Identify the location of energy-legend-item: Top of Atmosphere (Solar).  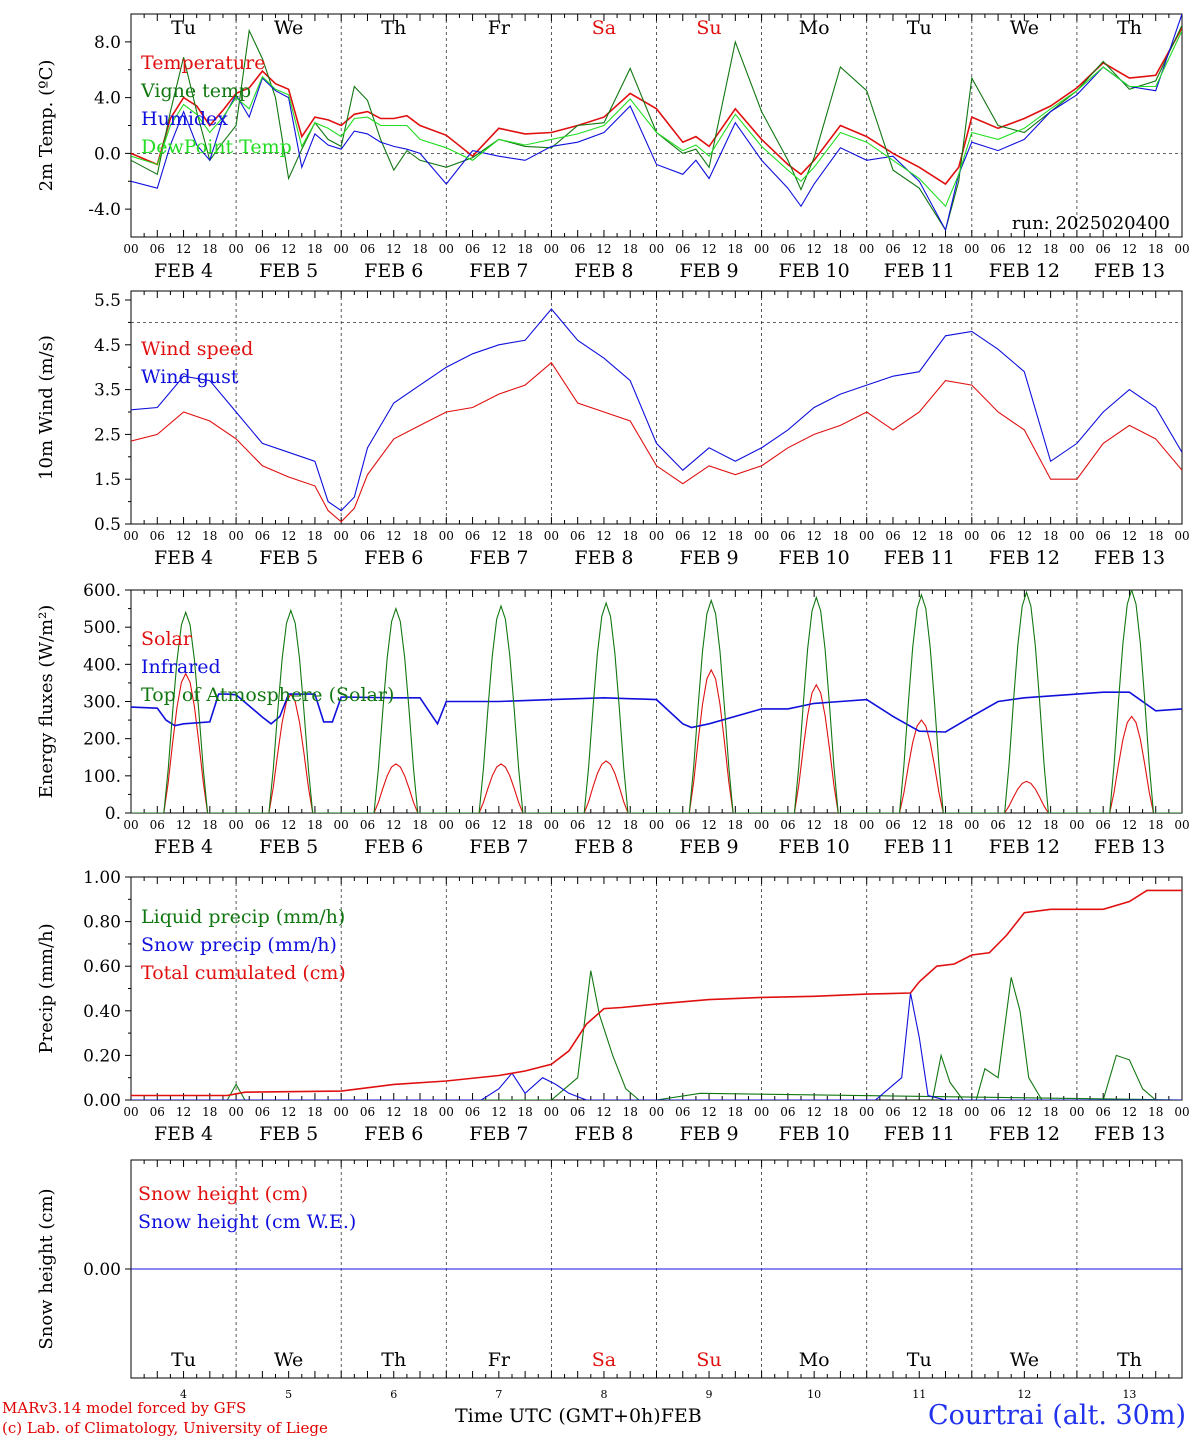
(267, 695).